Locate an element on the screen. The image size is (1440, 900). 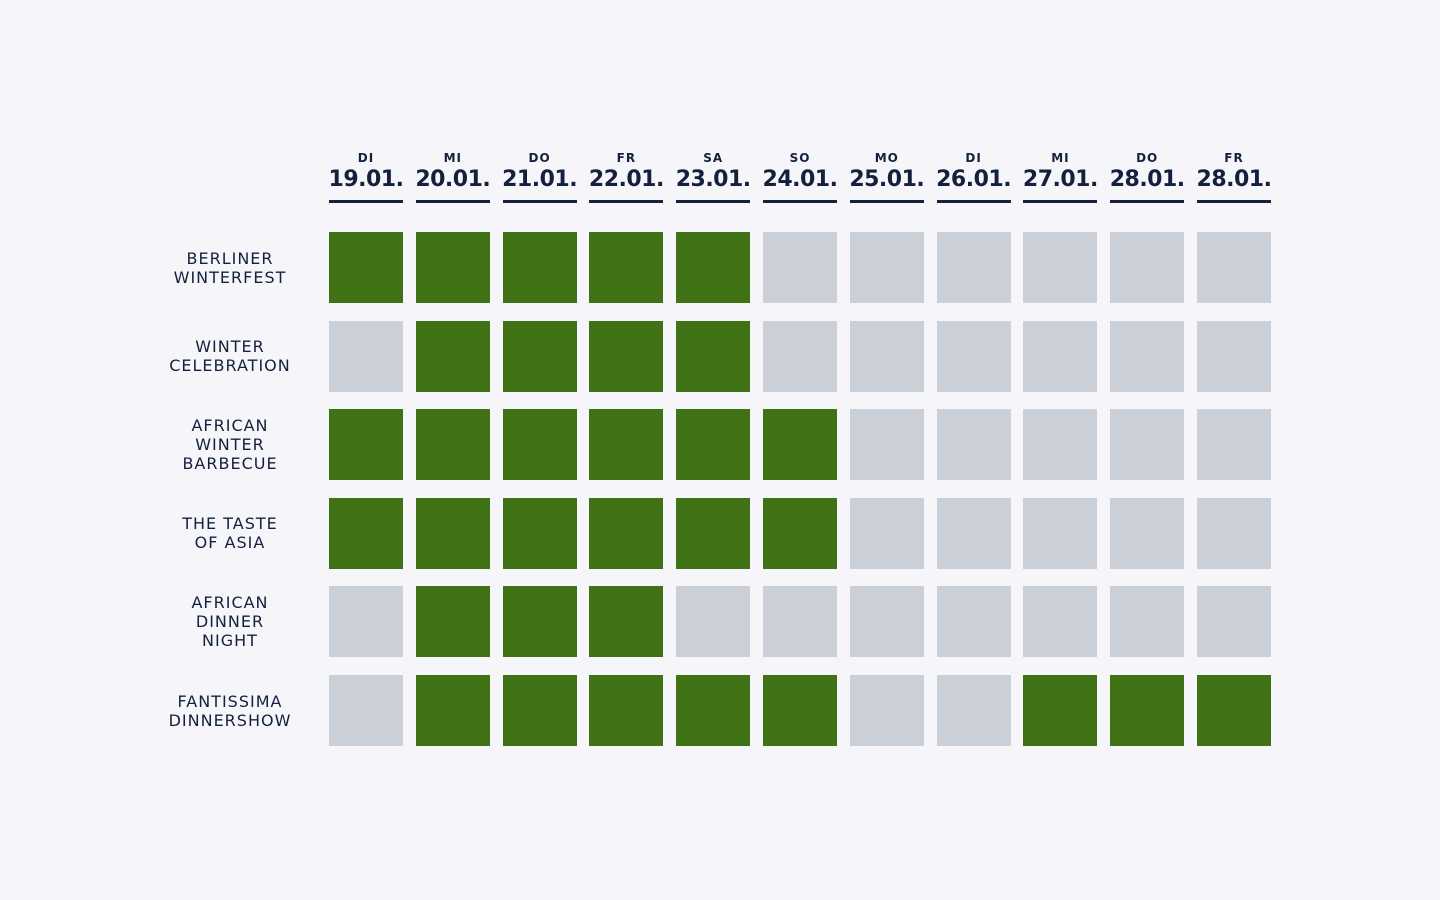
event-label-line: CELEBRATION is located at coordinates (230, 366).